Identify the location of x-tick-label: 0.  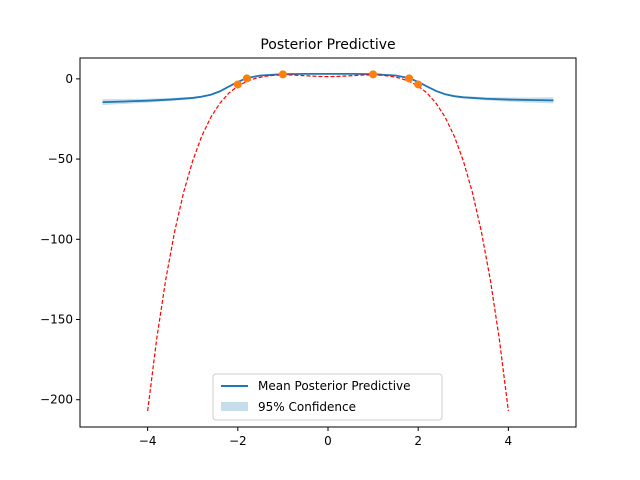
(328, 441).